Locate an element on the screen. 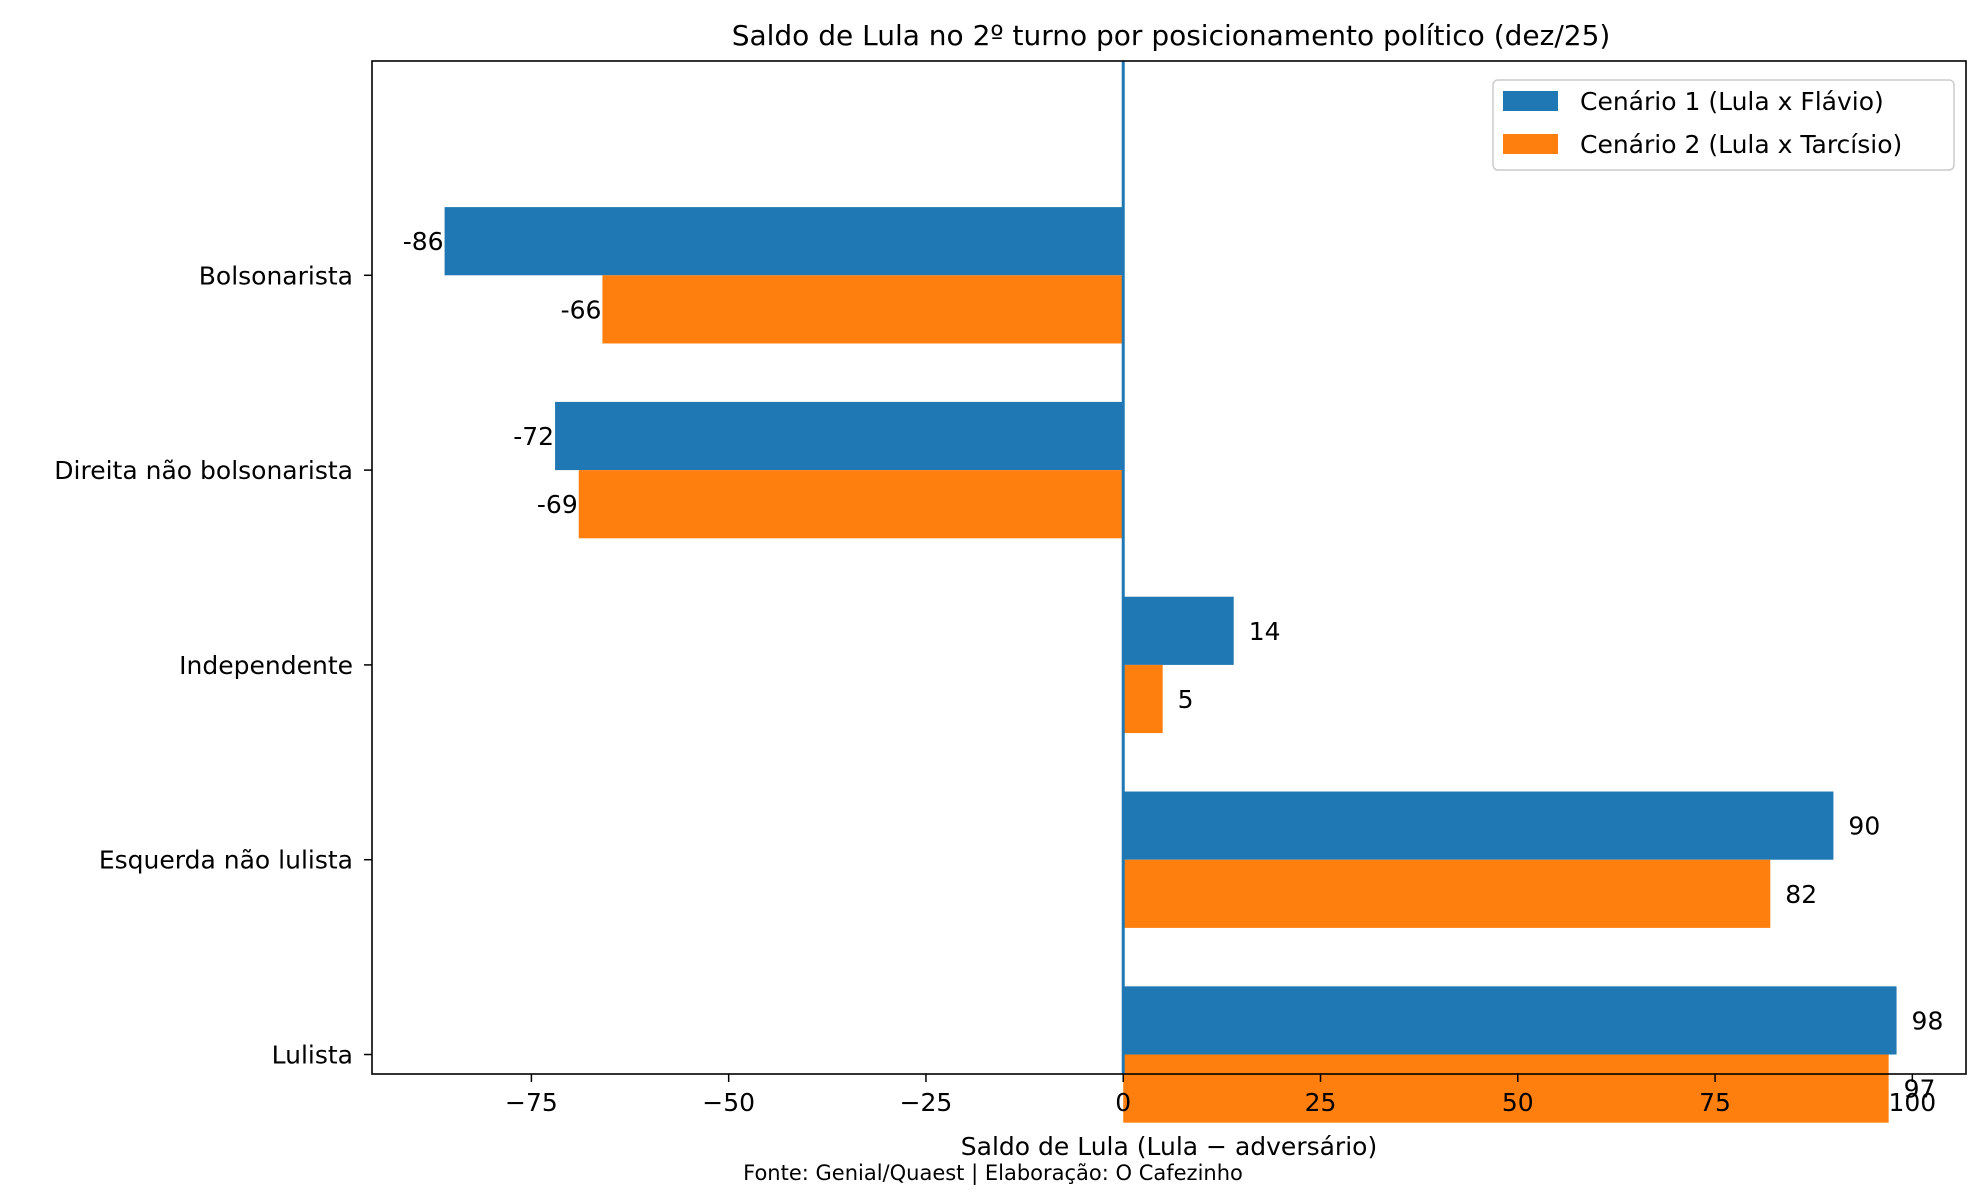  data-label-direita-nao-bolsonarista-cenario-2: -69 is located at coordinates (557, 504).